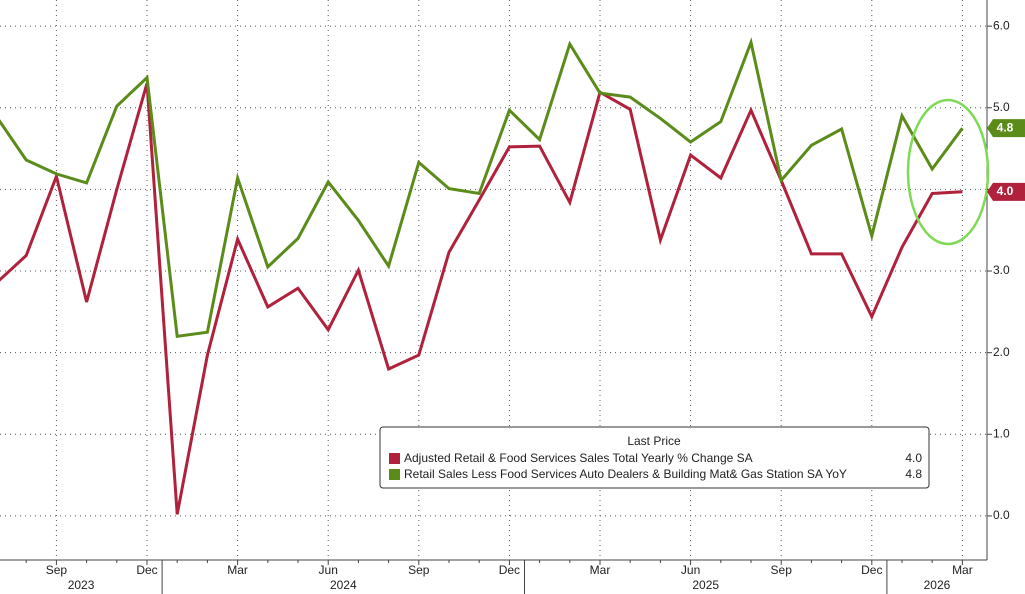  What do you see at coordinates (1001, 270) in the screenshot?
I see `y-tick-label: 3.0` at bounding box center [1001, 270].